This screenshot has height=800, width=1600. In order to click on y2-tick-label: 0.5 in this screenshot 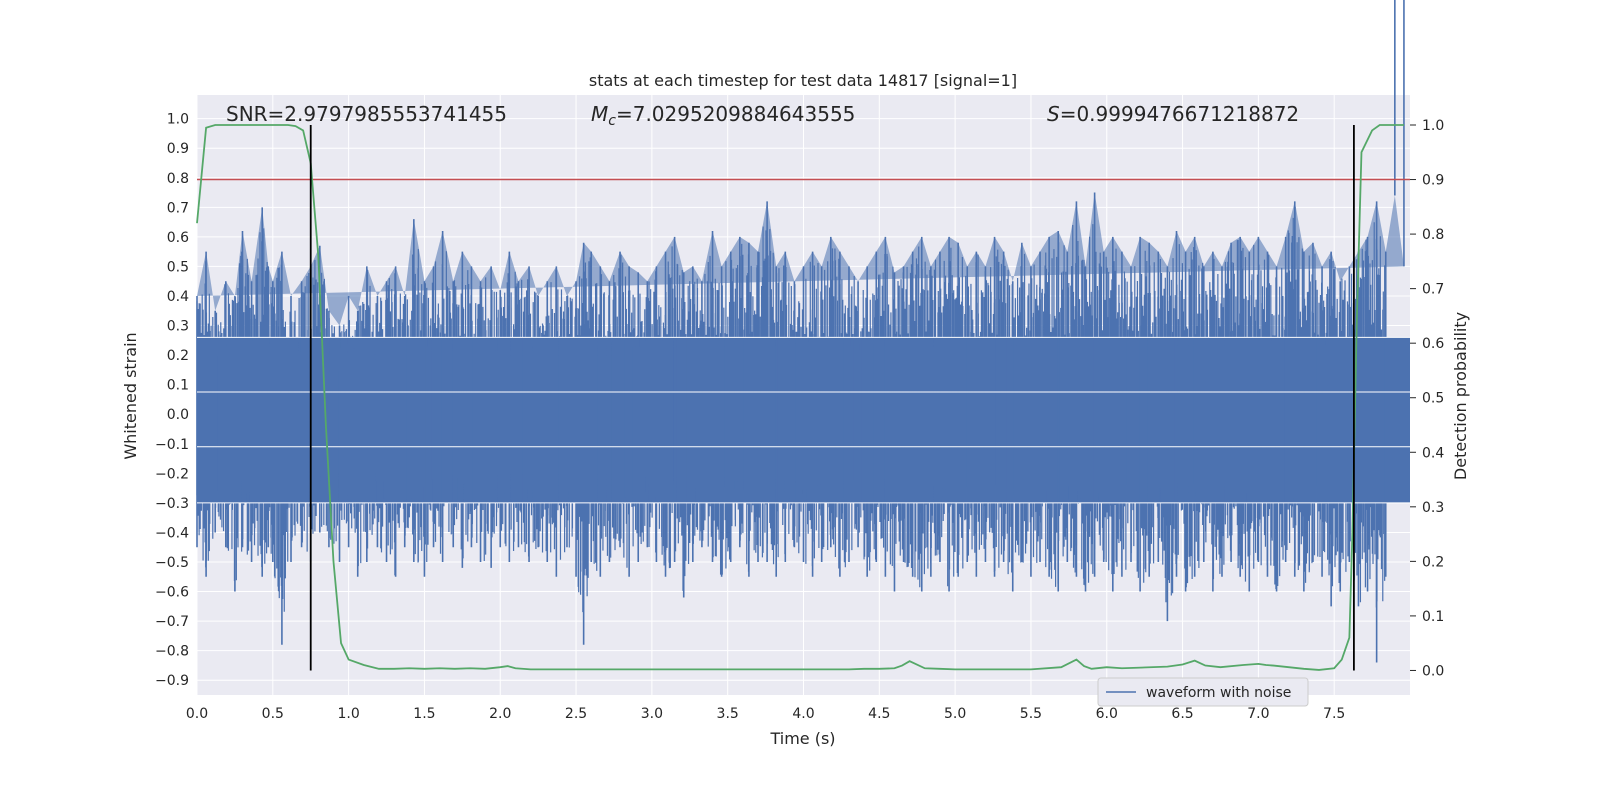, I will do `click(1433, 399)`.